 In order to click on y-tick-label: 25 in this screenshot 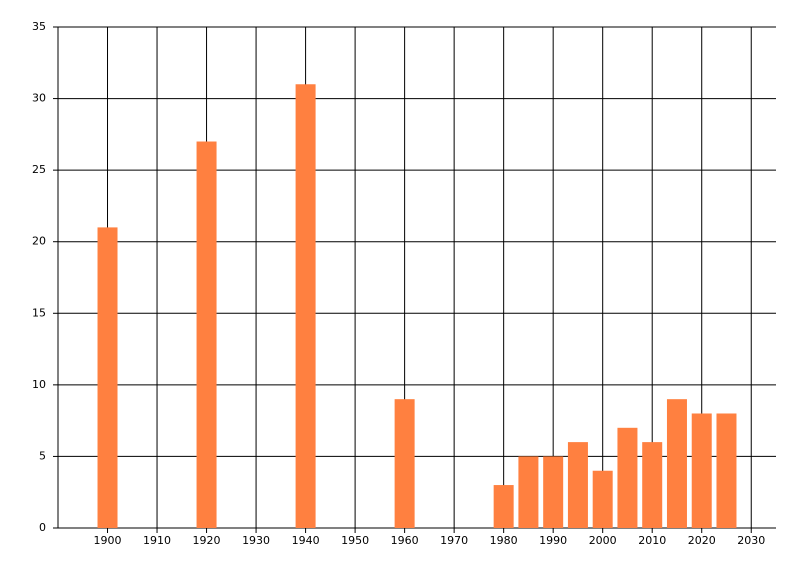, I will do `click(39, 169)`.